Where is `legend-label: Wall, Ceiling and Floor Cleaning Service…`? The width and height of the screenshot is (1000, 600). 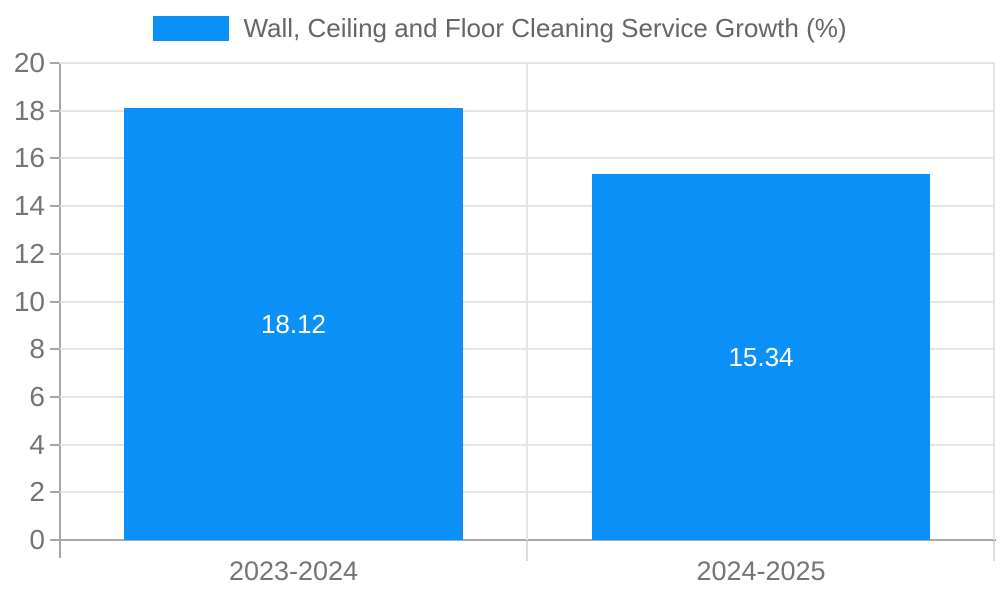 legend-label: Wall, Ceiling and Floor Cleaning Service… is located at coordinates (545, 28).